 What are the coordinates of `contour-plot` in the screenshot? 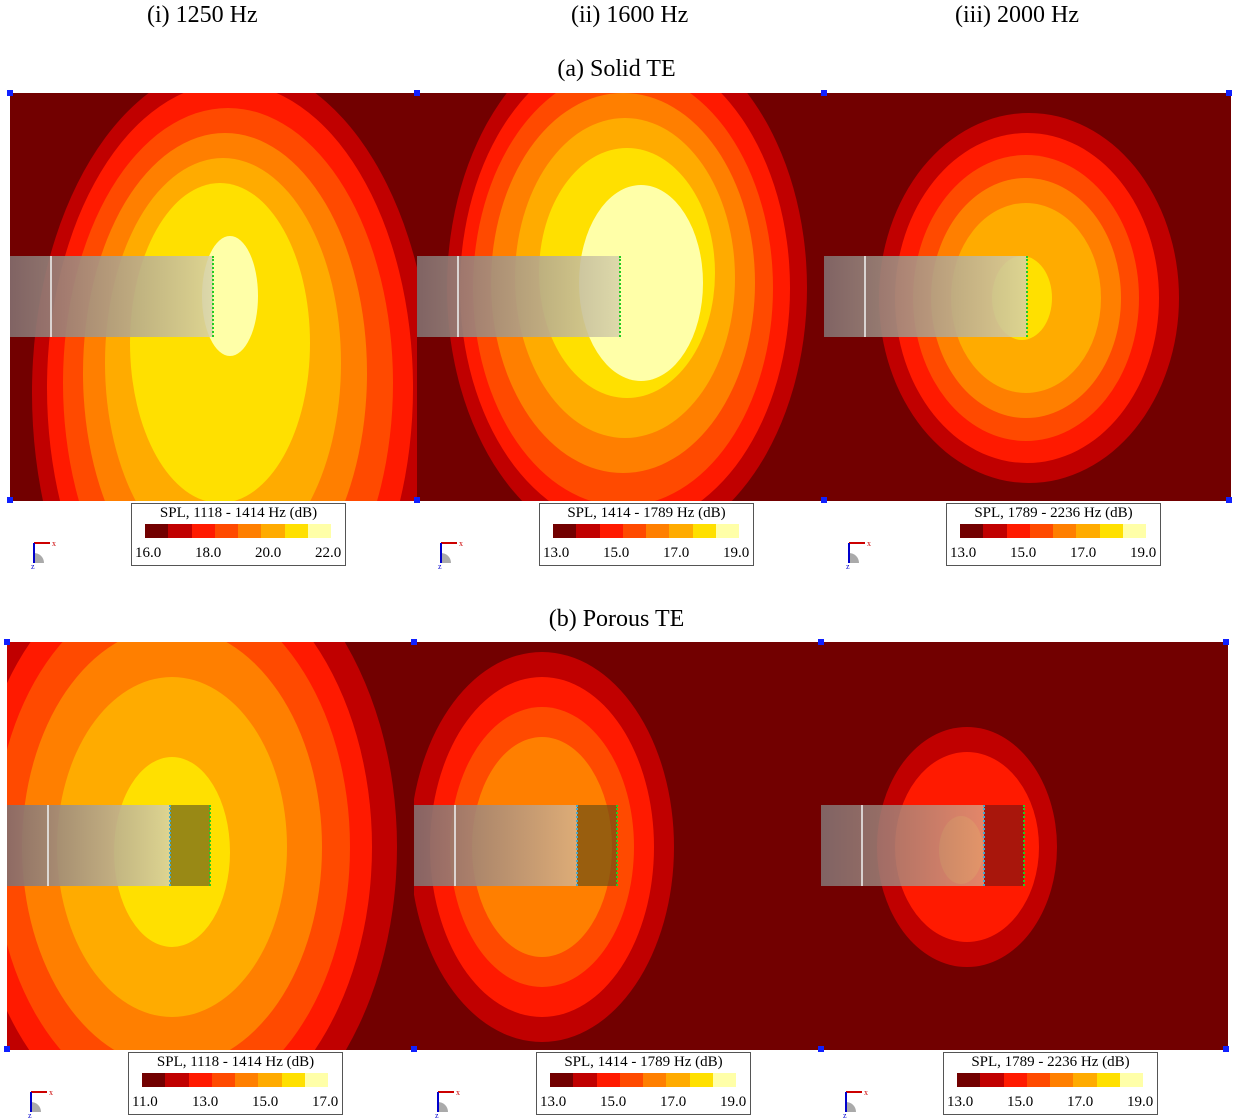 It's located at (224, 297).